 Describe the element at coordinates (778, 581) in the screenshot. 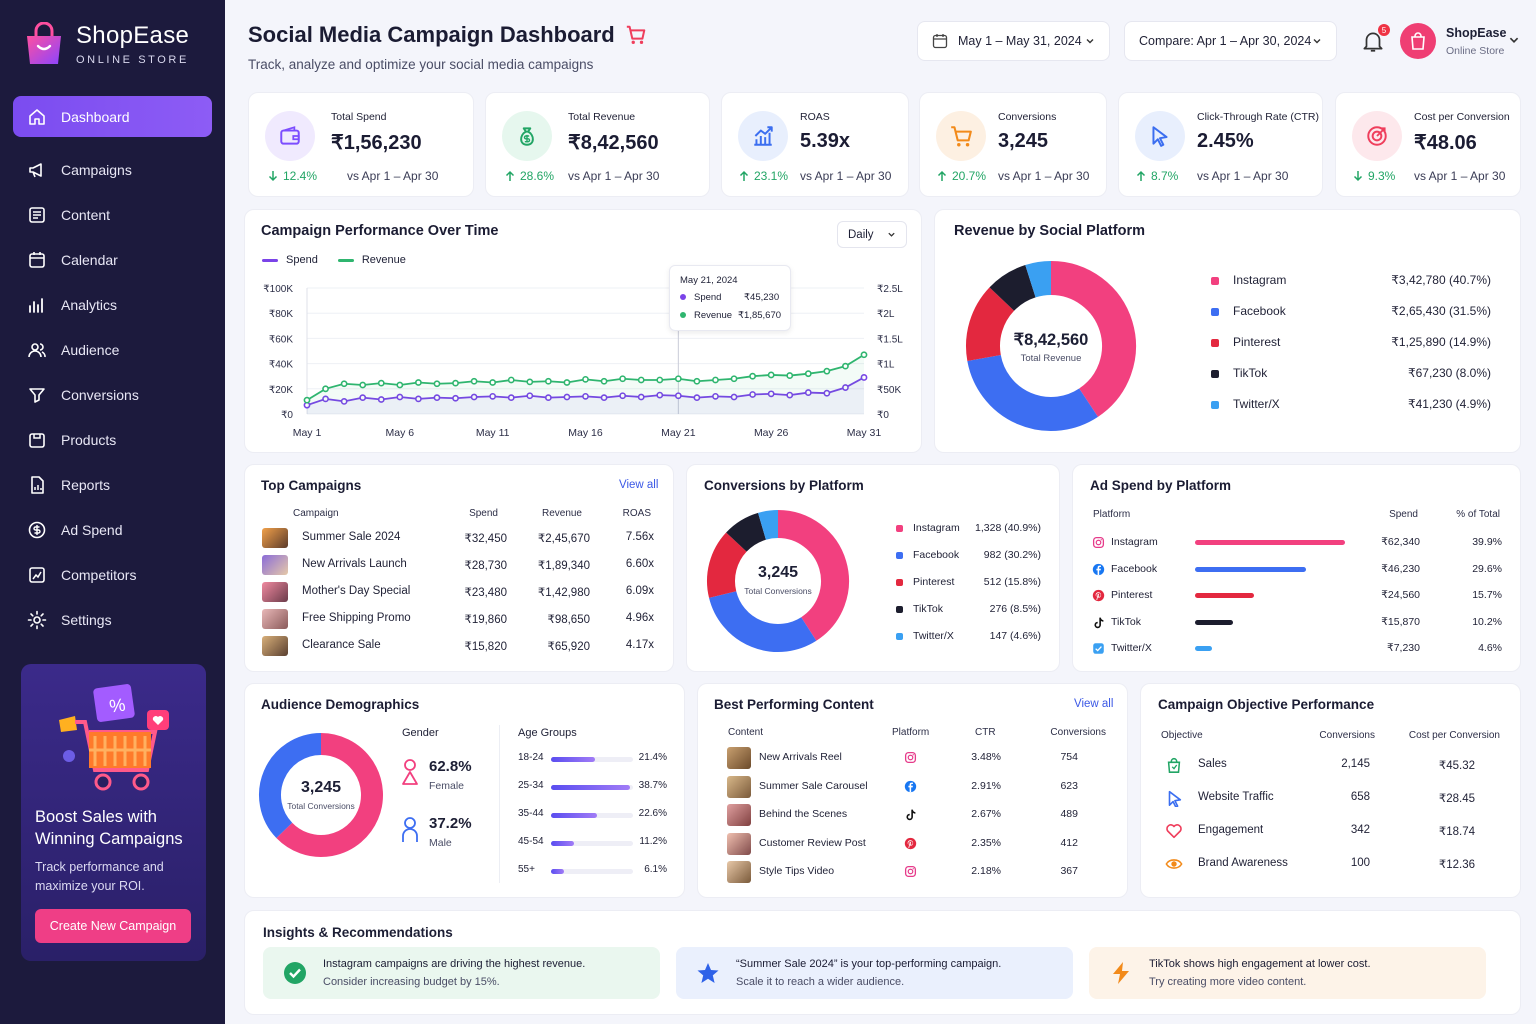

I see `conversions-donut-chart` at that location.